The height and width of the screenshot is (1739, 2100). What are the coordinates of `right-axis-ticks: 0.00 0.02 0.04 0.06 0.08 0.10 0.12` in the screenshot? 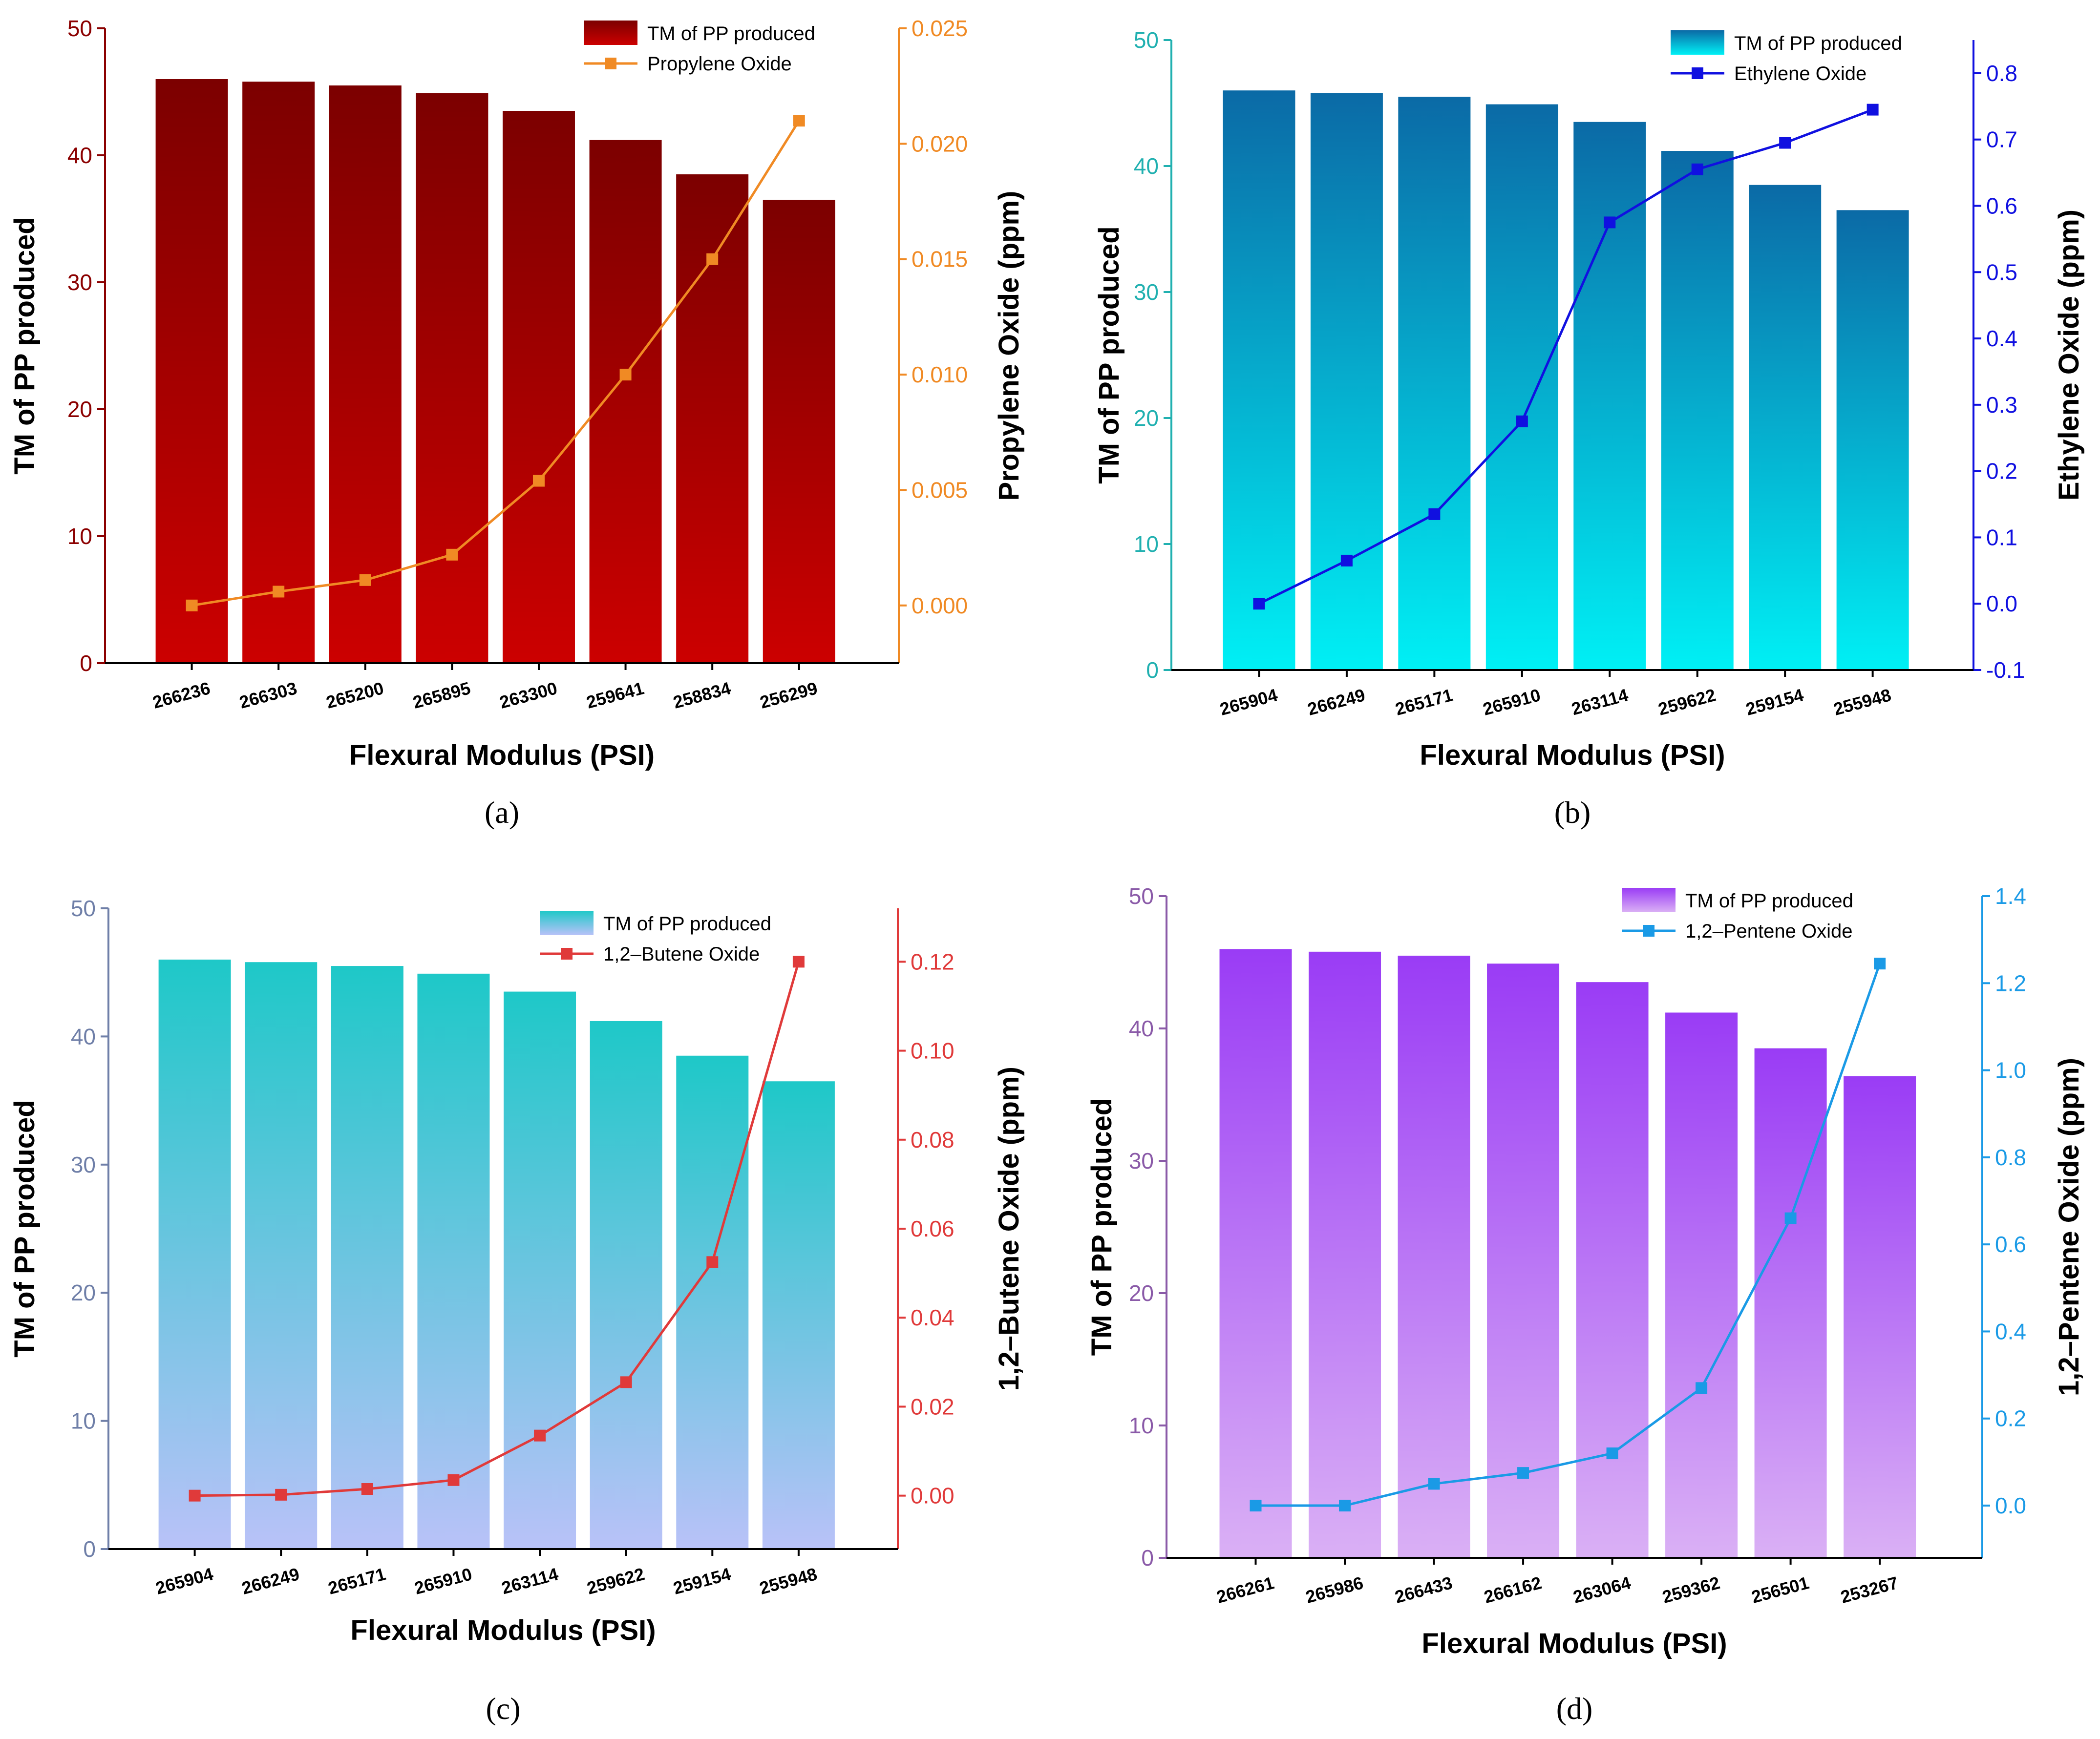 It's located at (927, 1229).